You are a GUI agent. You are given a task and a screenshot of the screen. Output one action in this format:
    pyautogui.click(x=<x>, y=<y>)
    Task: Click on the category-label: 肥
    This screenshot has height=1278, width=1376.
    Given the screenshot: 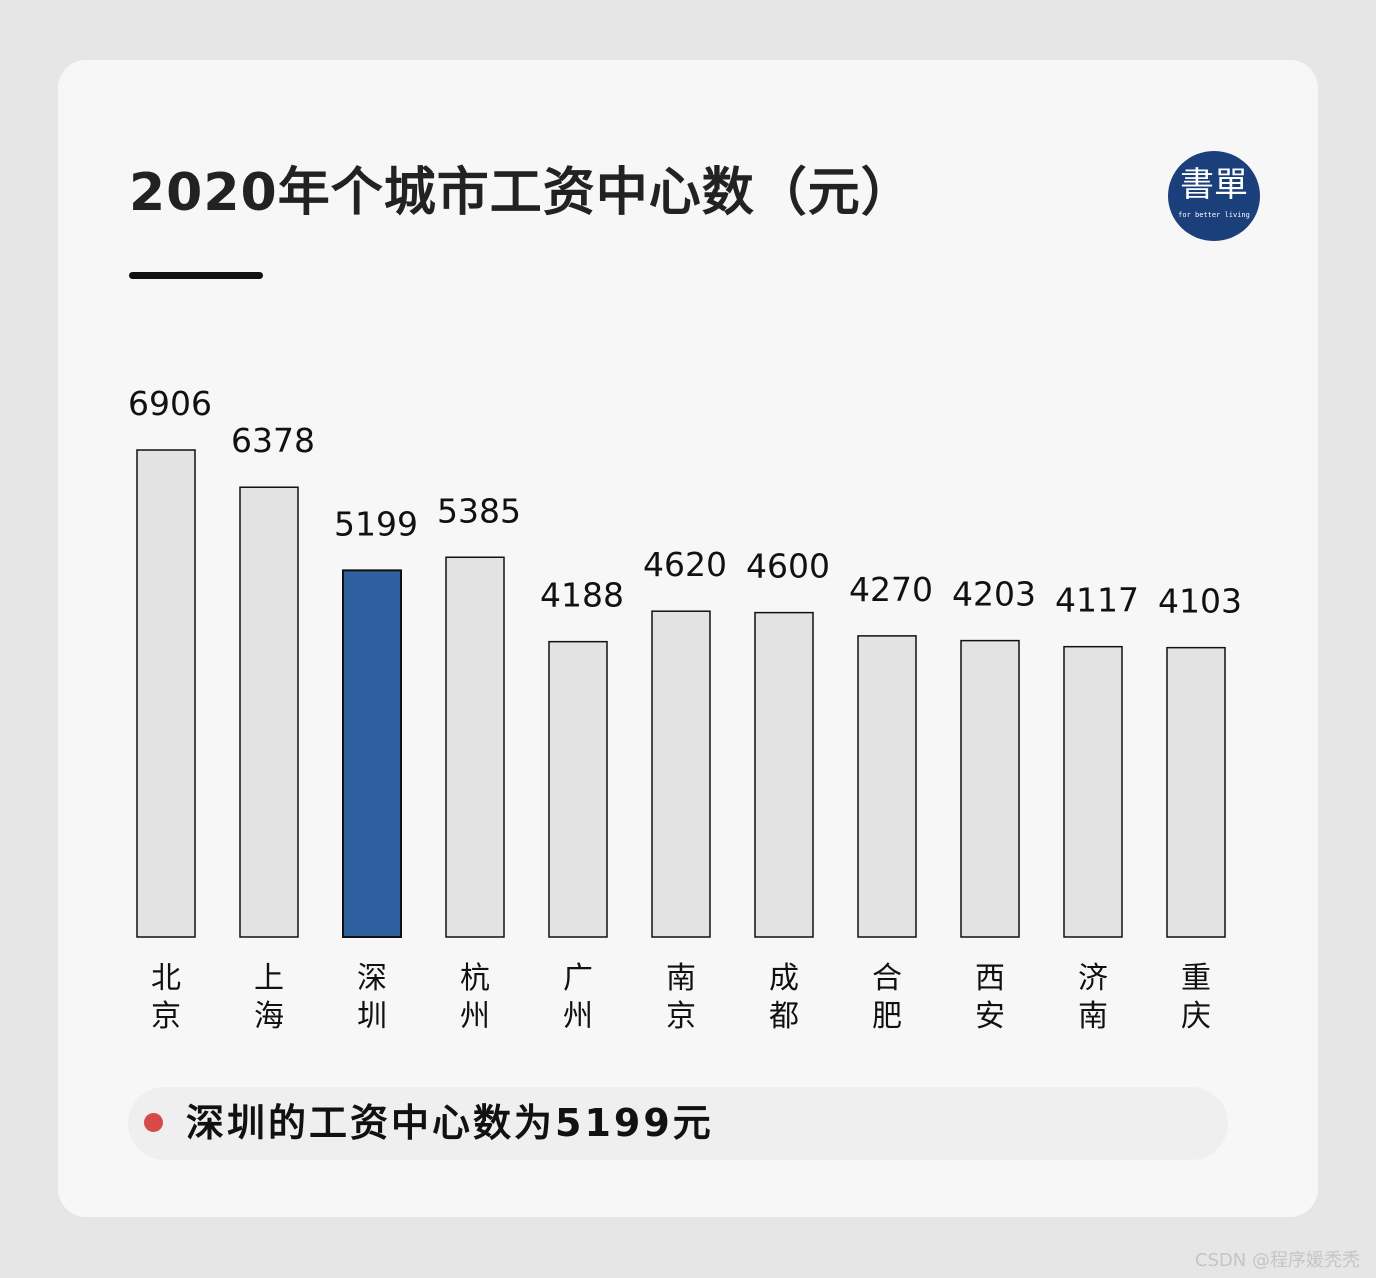 What is the action you would take?
    pyautogui.click(x=887, y=1016)
    